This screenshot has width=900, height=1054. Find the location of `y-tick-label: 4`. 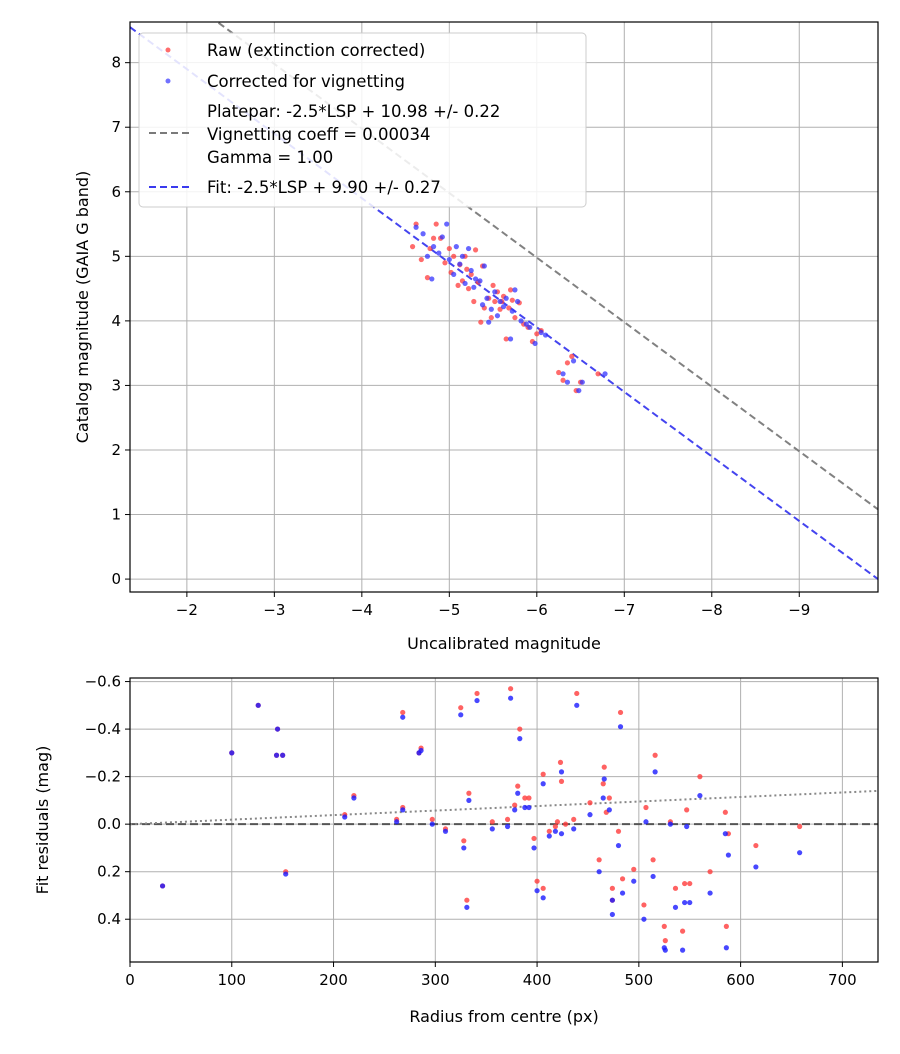

y-tick-label: 4 is located at coordinates (116, 321).